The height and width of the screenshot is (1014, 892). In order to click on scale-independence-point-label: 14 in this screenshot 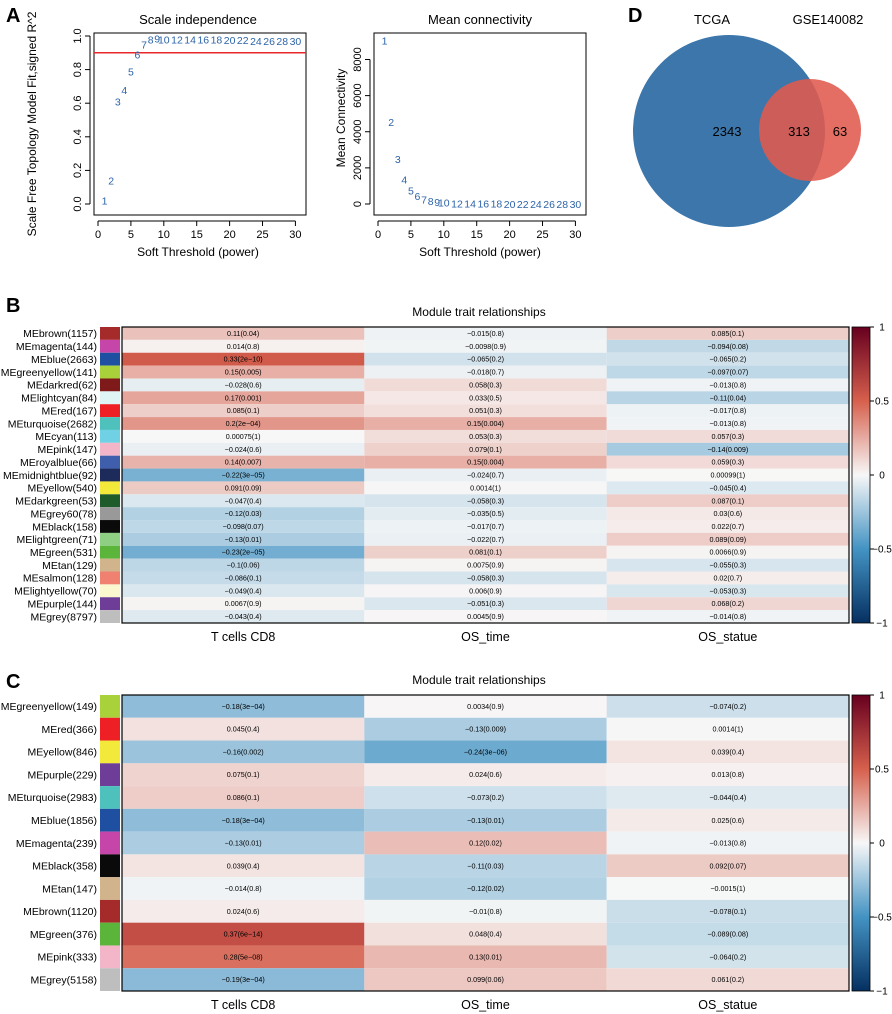, I will do `click(190, 40)`.